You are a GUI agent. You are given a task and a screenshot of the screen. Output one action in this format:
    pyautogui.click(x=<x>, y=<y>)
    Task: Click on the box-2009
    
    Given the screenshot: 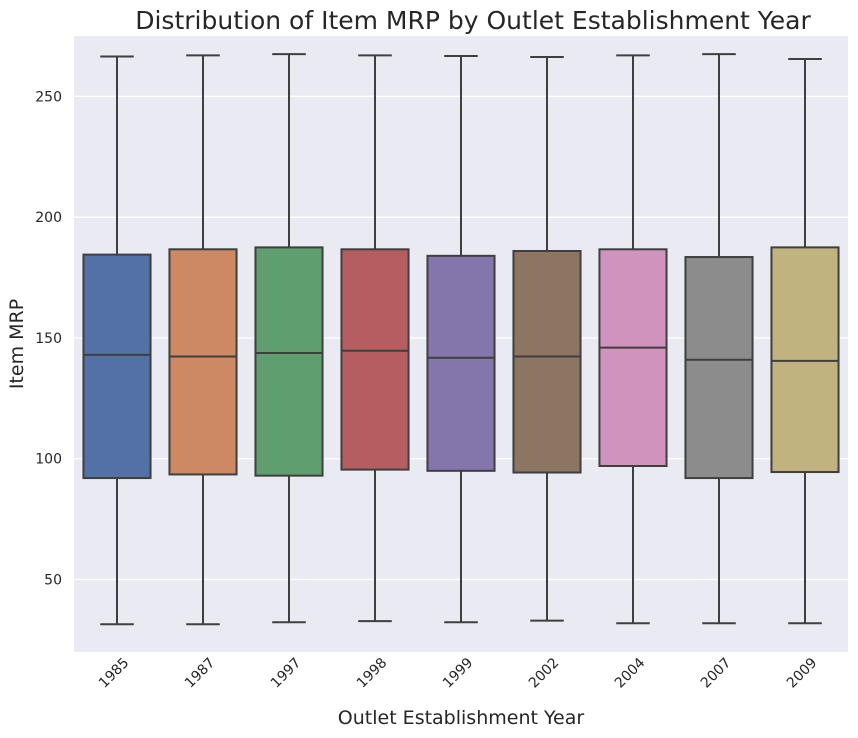 What is the action you would take?
    pyautogui.click(x=805, y=341)
    